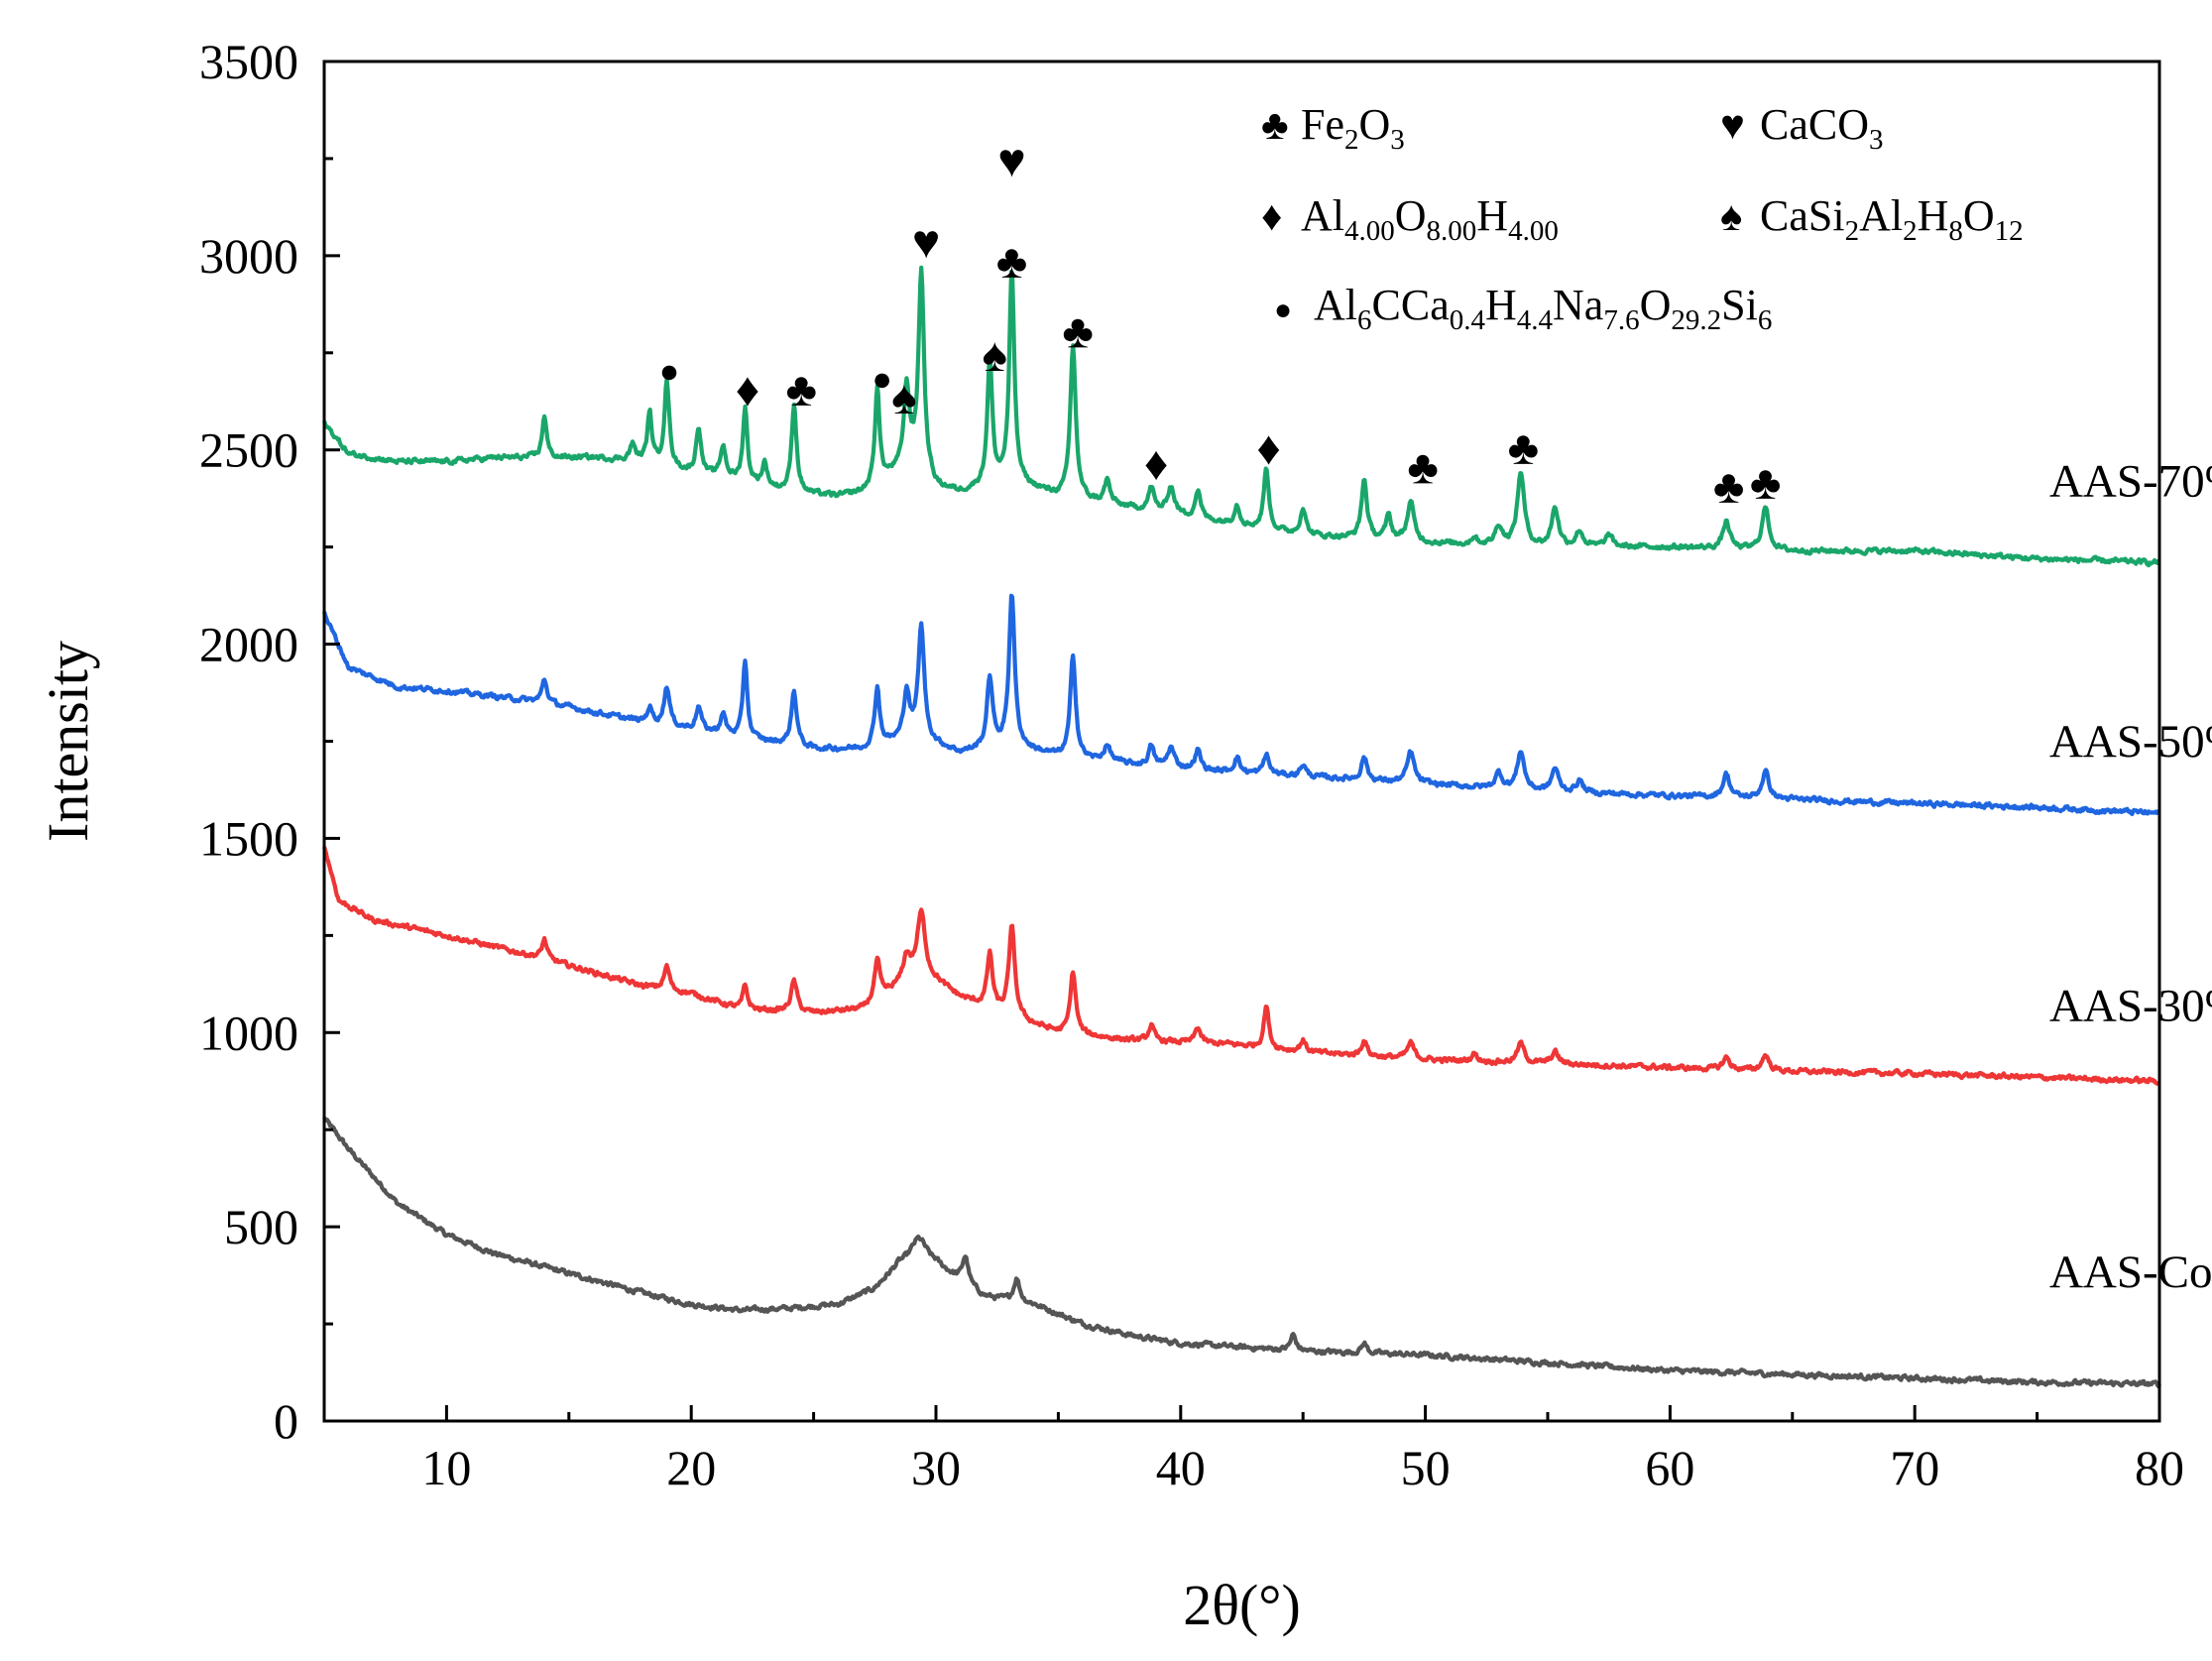 Image resolution: width=2212 pixels, height=1661 pixels. Describe the element at coordinates (1271, 217) in the screenshot. I see `legend-symbol: ♦` at that location.